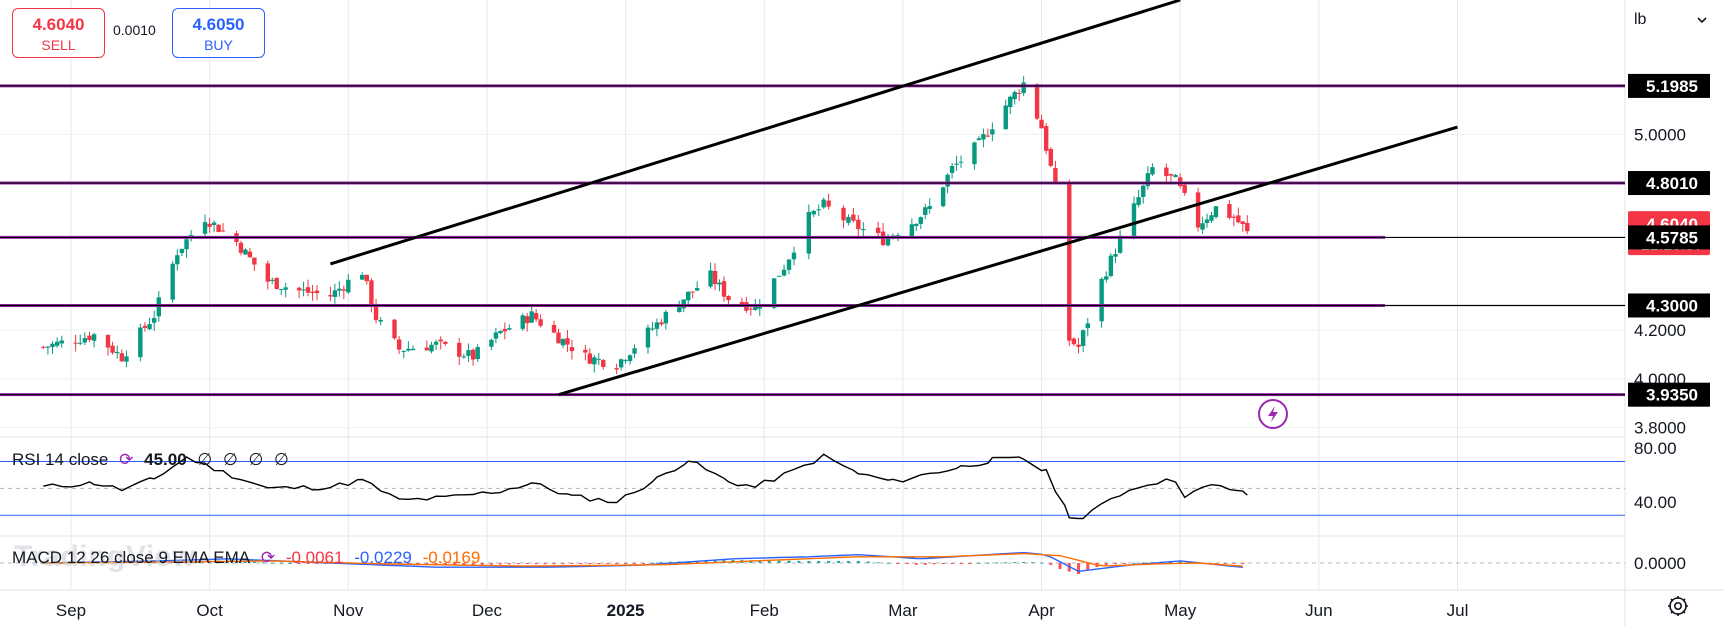 Image resolution: width=1724 pixels, height=626 pixels. Describe the element at coordinates (134, 30) in the screenshot. I see `spread-value: 0.0010` at that location.